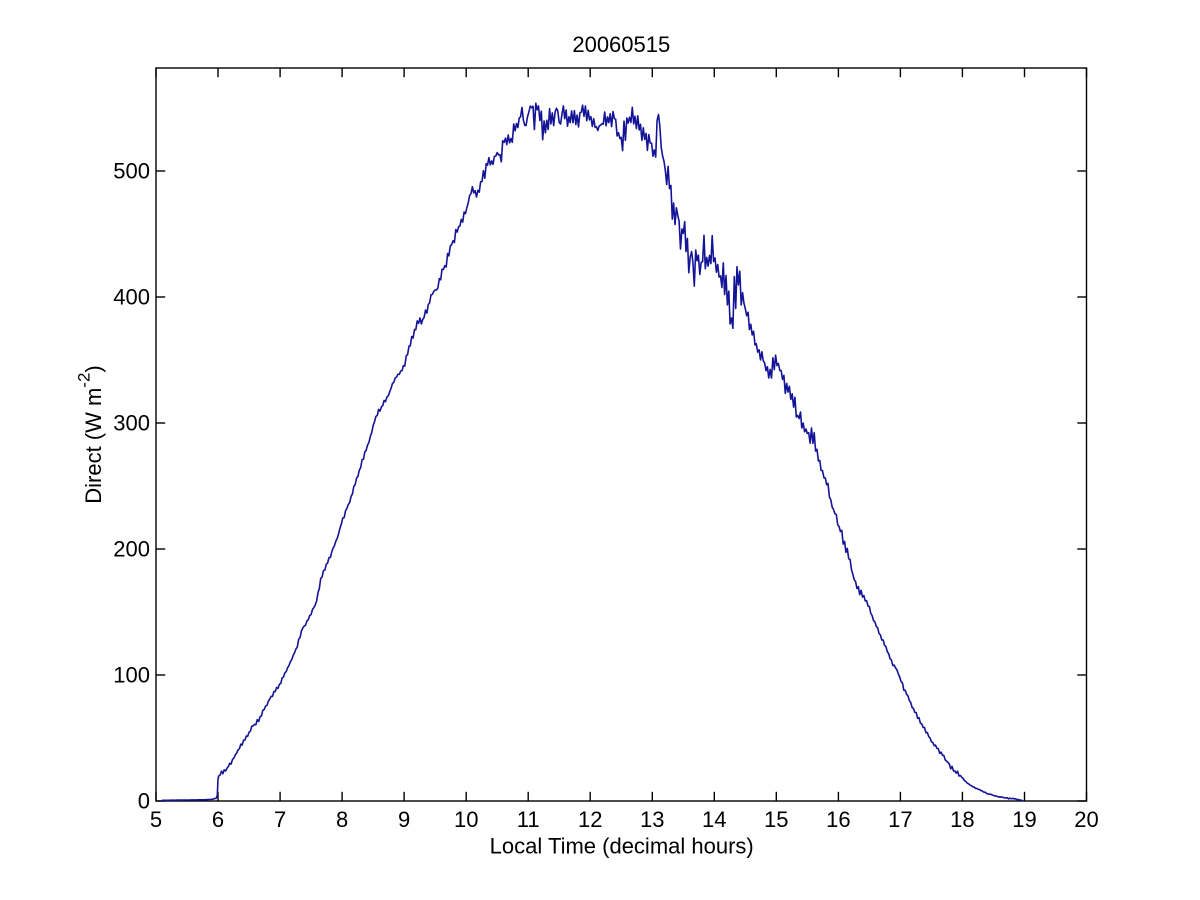 The image size is (1200, 900). I want to click on svg-text: 7, so click(280, 819).